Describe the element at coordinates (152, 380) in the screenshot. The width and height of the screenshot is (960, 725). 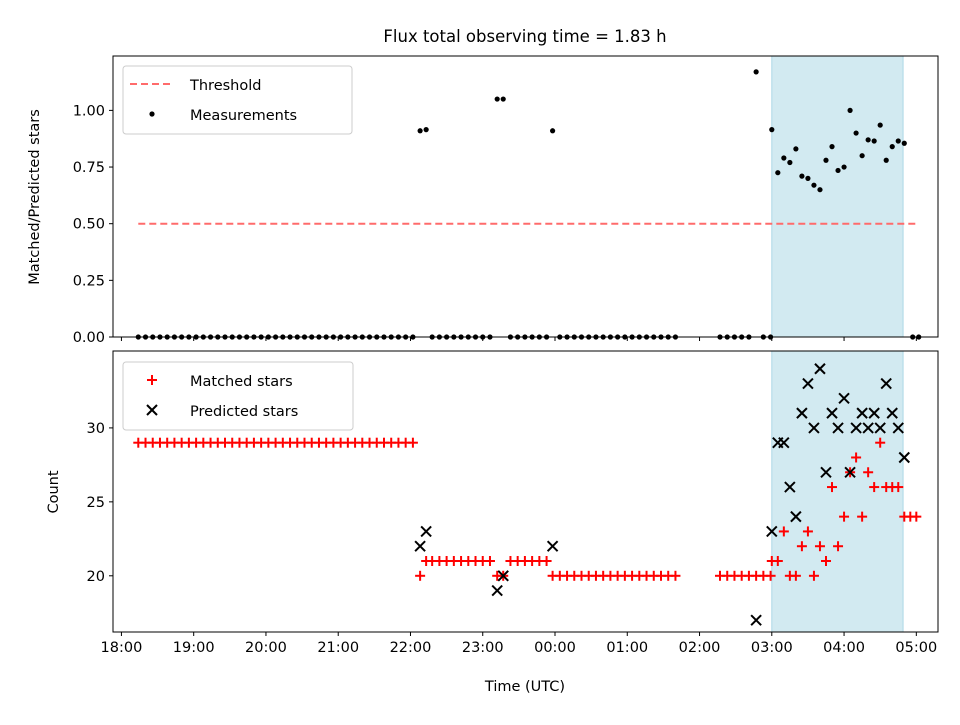
I see `matched-stars-legend-swatch` at that location.